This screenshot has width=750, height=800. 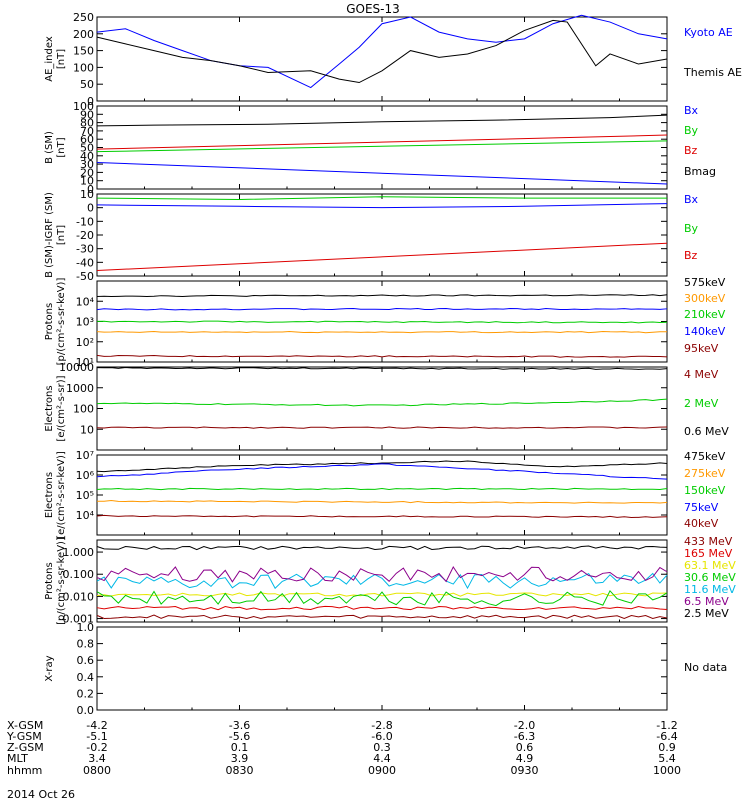 What do you see at coordinates (79, 574) in the screenshot?
I see `y-tick-label: 0.100` at bounding box center [79, 574].